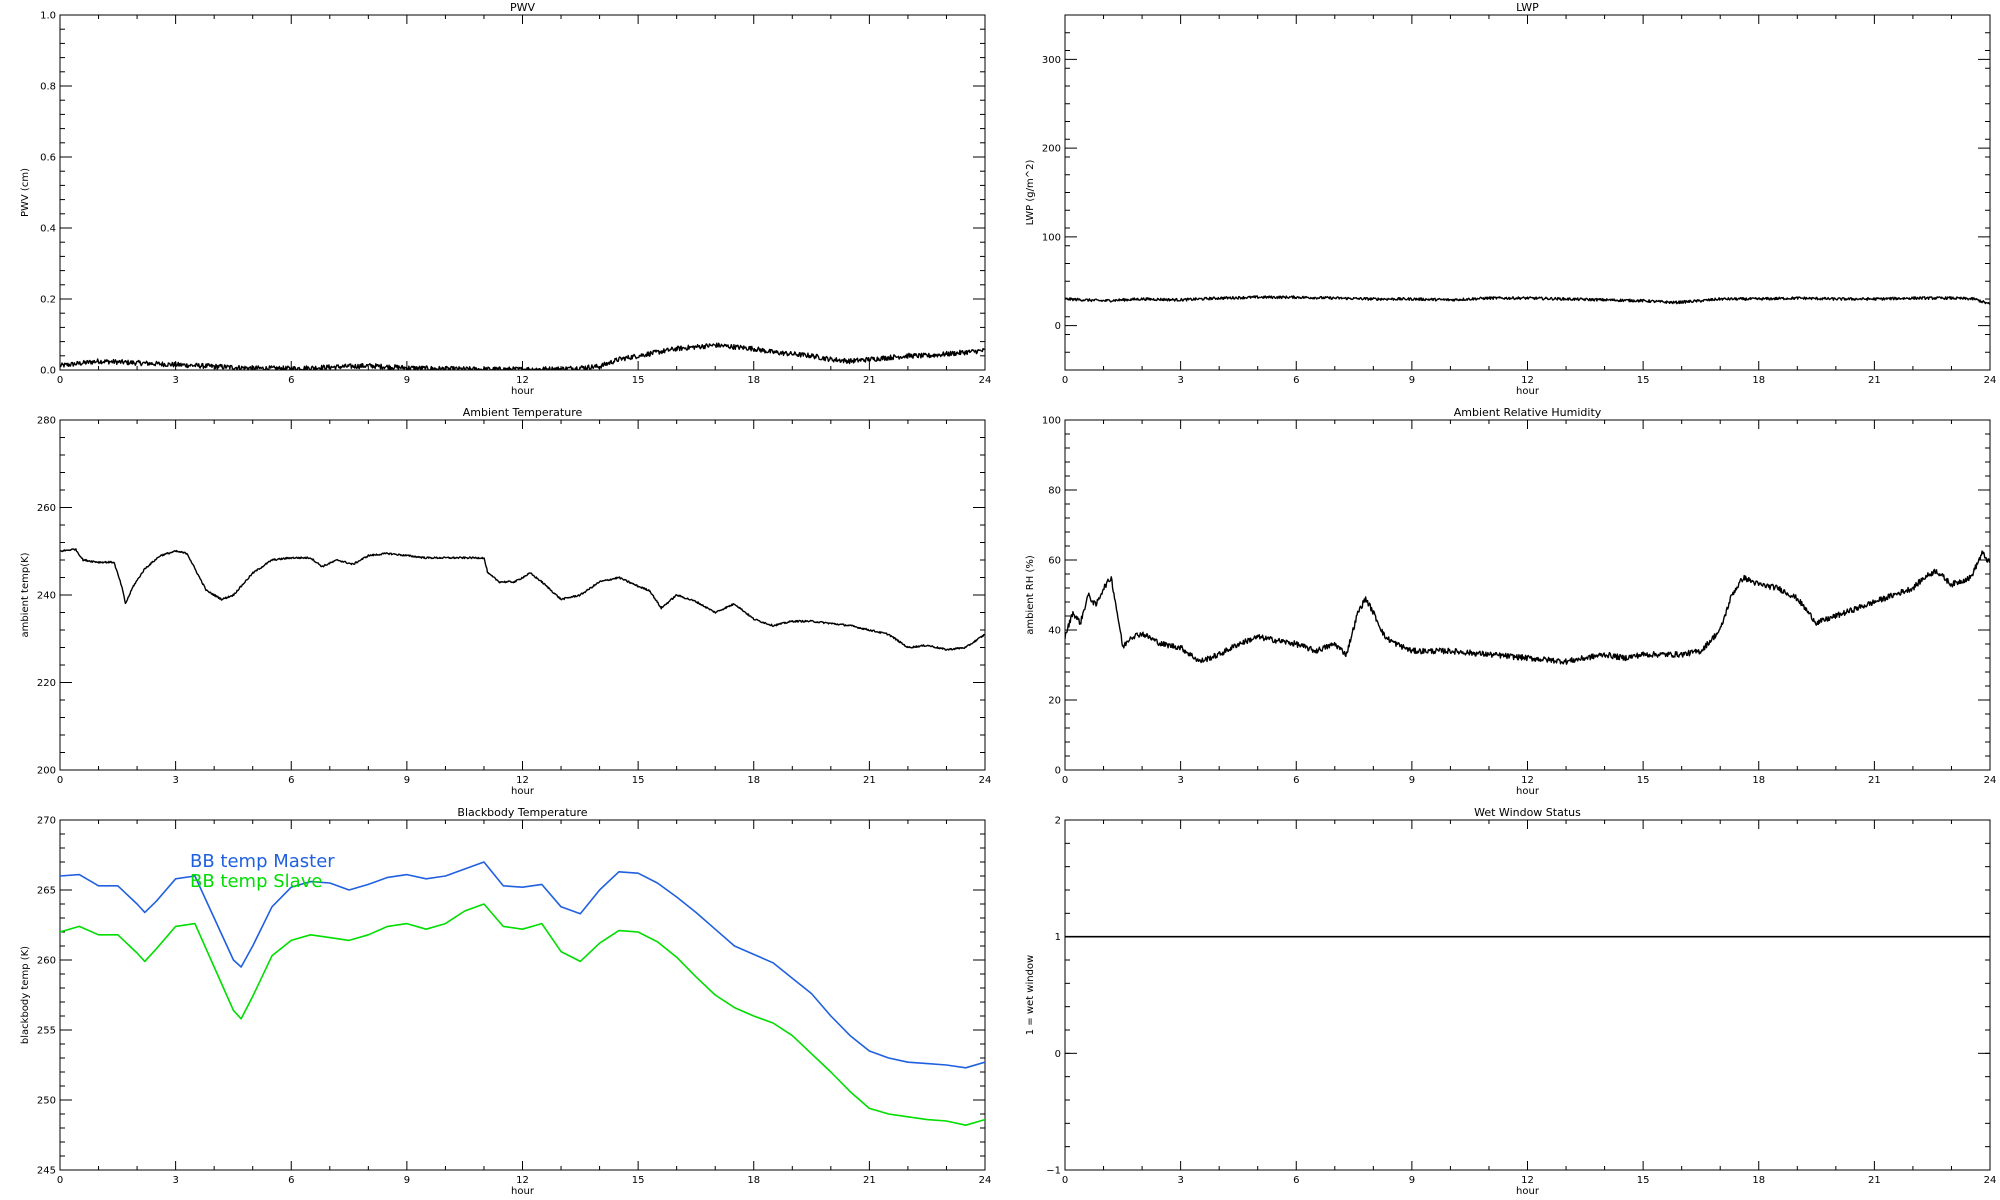 This screenshot has height=1200, width=2000. What do you see at coordinates (1065, 780) in the screenshot?
I see `ambient-relative-humidity-x-tick-label: 0` at bounding box center [1065, 780].